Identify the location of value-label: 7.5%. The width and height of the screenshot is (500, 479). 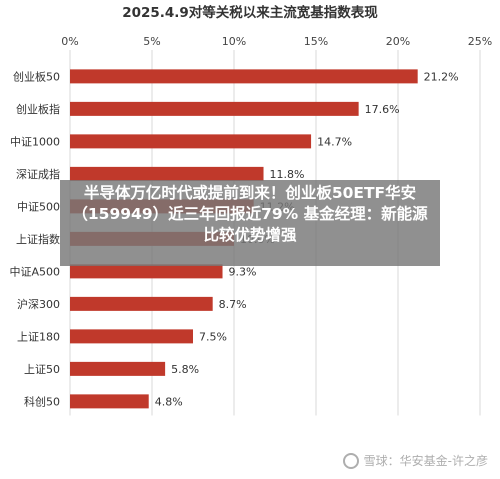
(213, 336).